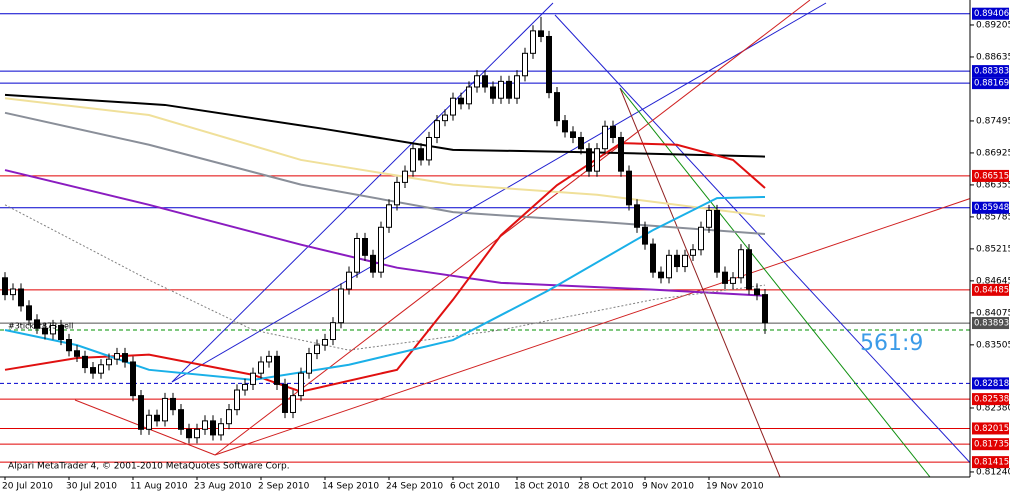 The width and height of the screenshot is (1010, 493). What do you see at coordinates (993, 472) in the screenshot?
I see `y-tick-label: 0.81240` at bounding box center [993, 472].